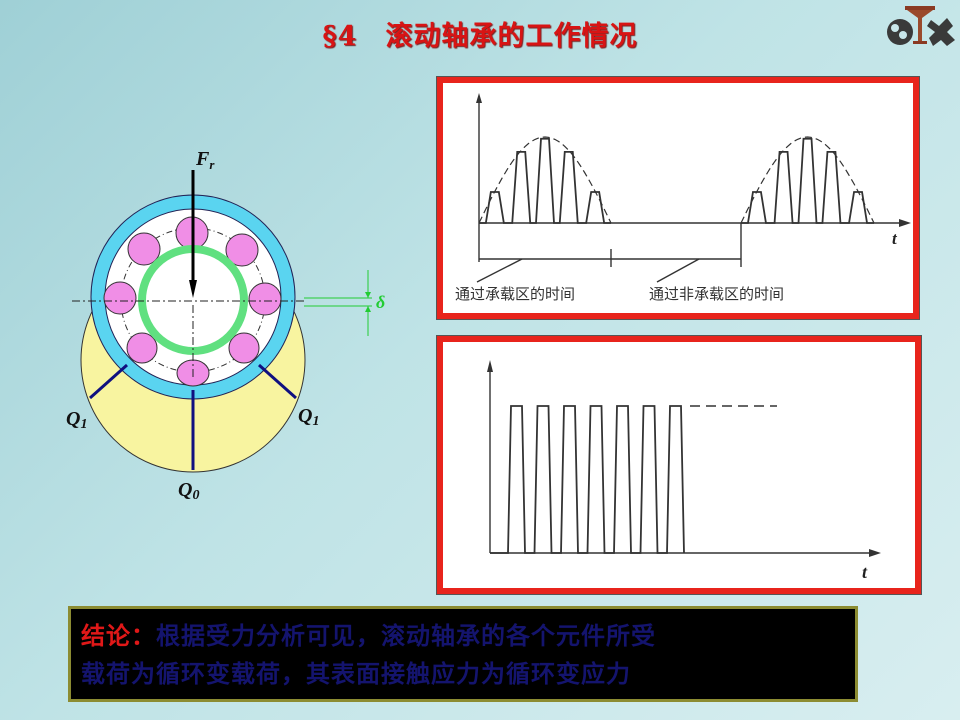  I want to click on conclusion-line-2: 载荷为循环变载荷，其表面接触应力为循环变应力, so click(356, 674).